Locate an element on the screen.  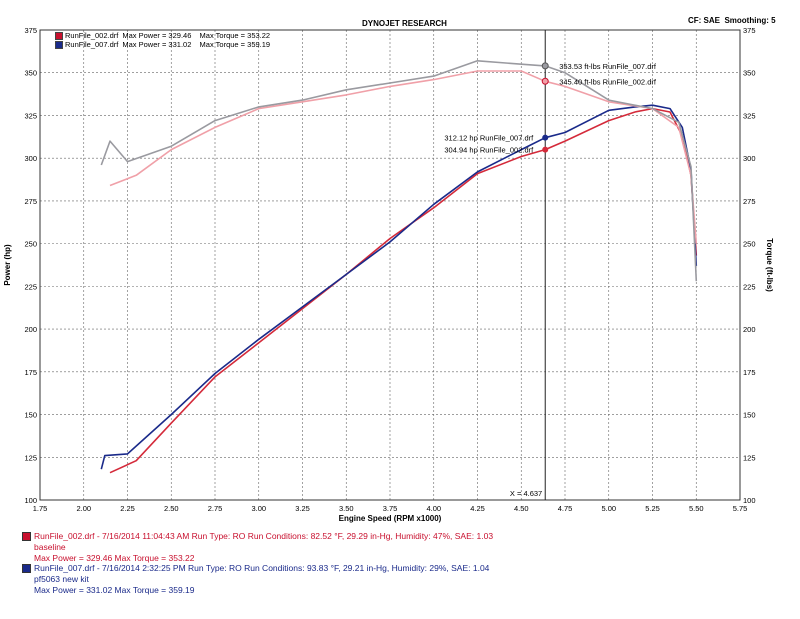
run-info-007-line3: Max Power = 331.02 Max Torque = 359.19 is located at coordinates (114, 590).